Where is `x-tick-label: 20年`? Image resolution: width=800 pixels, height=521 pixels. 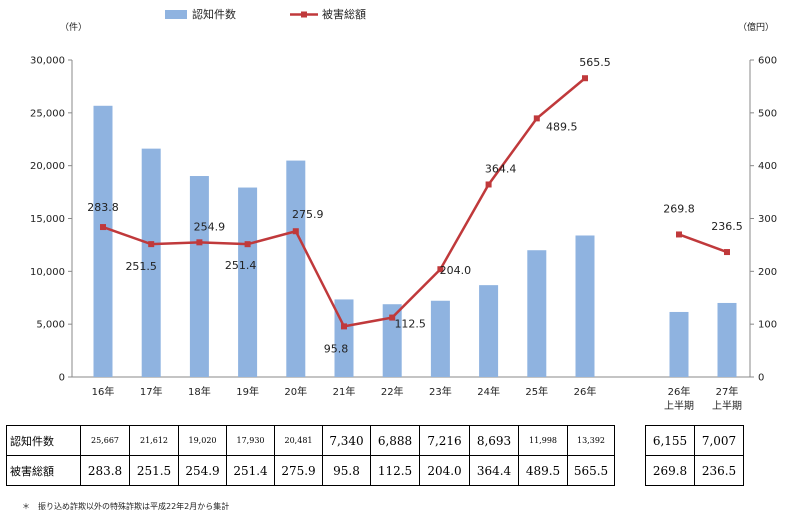
x-tick-label: 20年 is located at coordinates (295, 391).